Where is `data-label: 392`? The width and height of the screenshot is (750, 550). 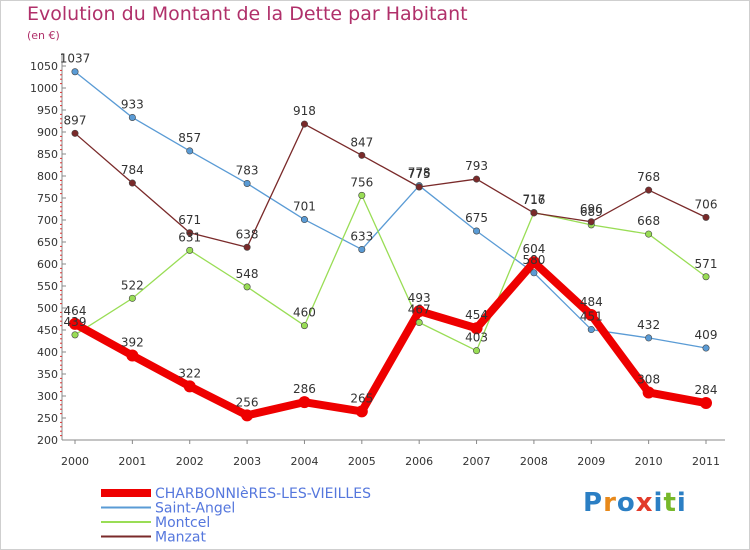 data-label: 392 is located at coordinates (132, 343).